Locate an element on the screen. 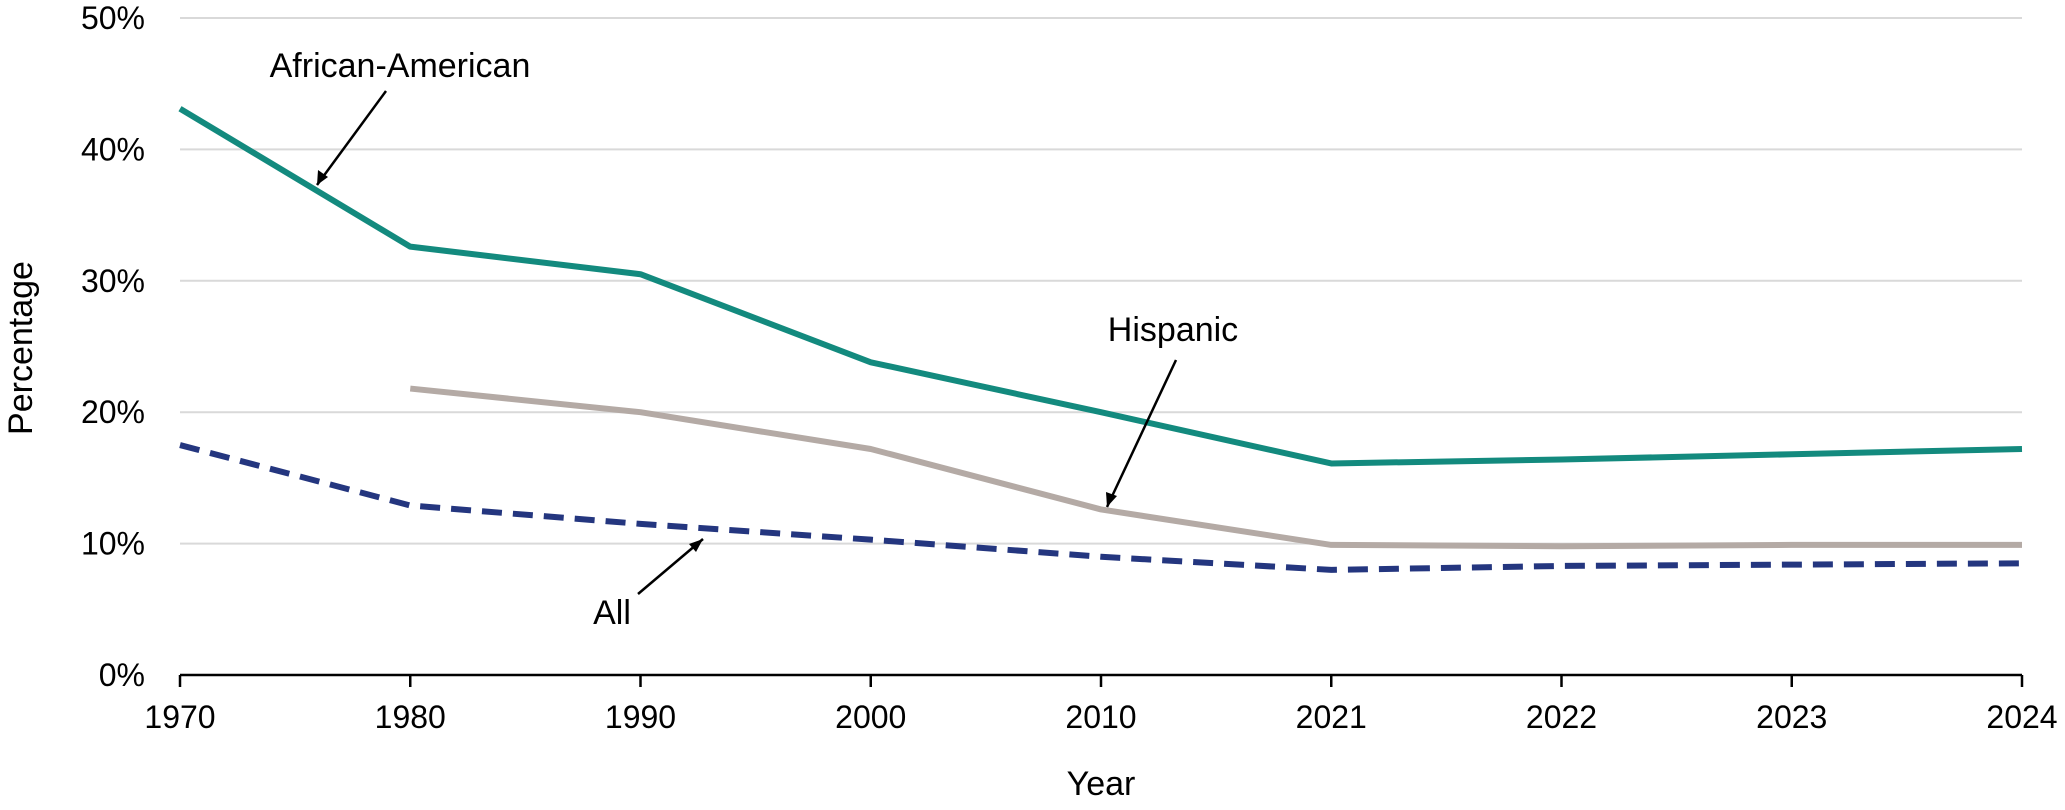  y-tick-label: 10% is located at coordinates (113, 544).